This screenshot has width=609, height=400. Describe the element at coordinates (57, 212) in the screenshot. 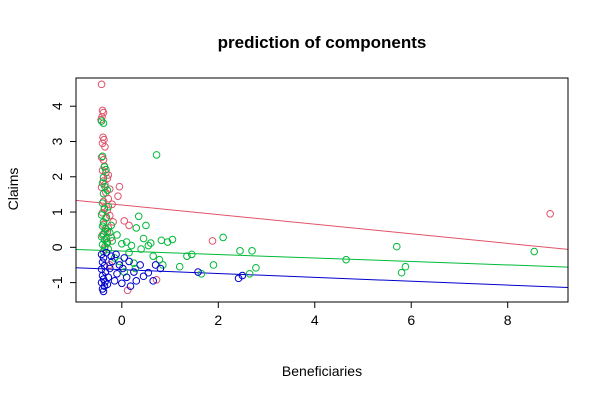

I see `y-tick-label: 1` at that location.